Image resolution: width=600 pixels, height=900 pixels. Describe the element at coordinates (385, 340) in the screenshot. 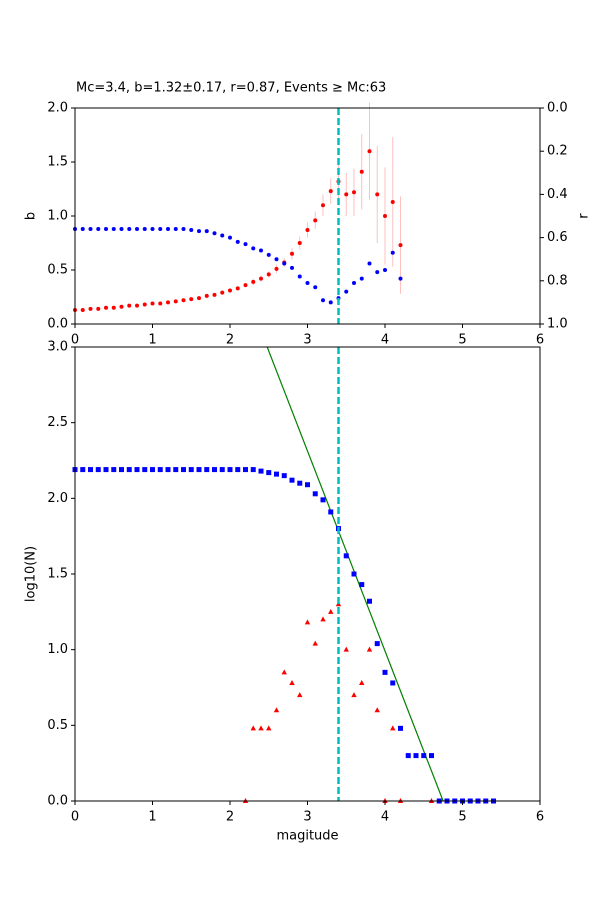

I see `x-tick-label: 4` at that location.